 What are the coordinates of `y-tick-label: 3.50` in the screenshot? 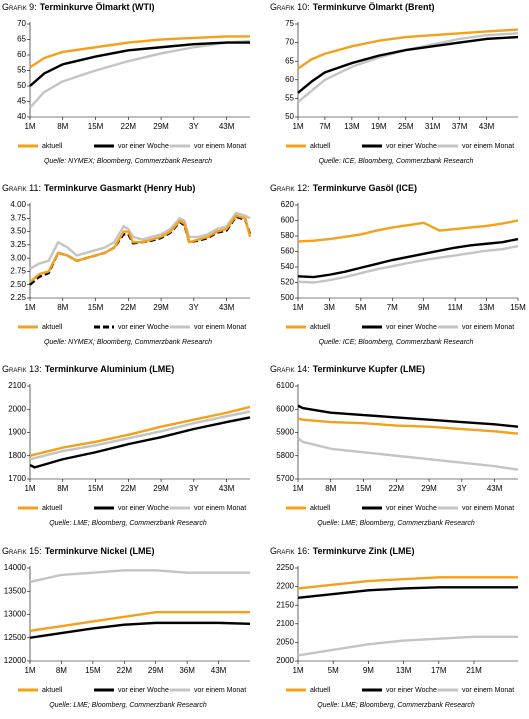 It's located at (18, 231).